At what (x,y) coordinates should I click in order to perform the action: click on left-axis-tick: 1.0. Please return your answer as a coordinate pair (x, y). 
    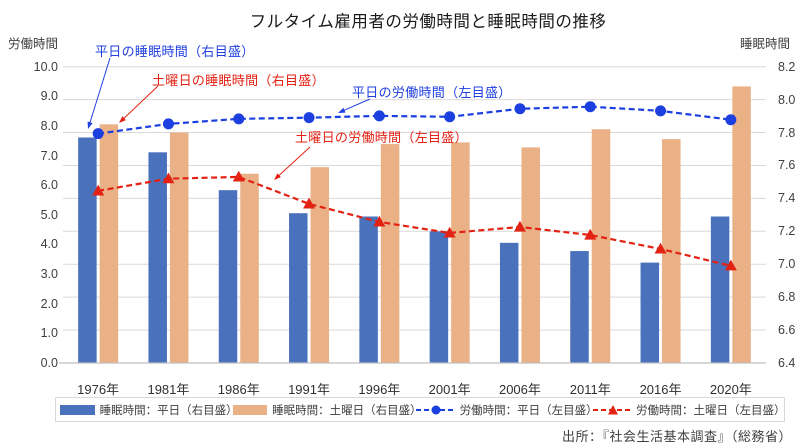
    Looking at the image, I should click on (49, 333).